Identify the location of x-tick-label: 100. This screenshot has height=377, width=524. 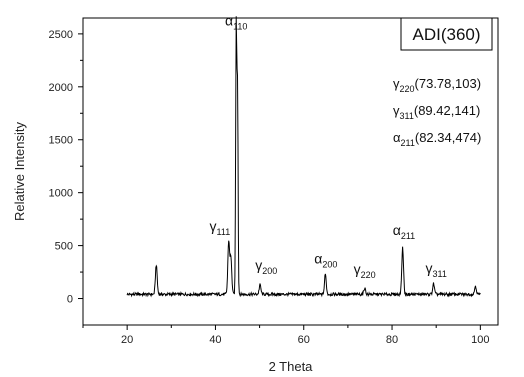
(480, 340).